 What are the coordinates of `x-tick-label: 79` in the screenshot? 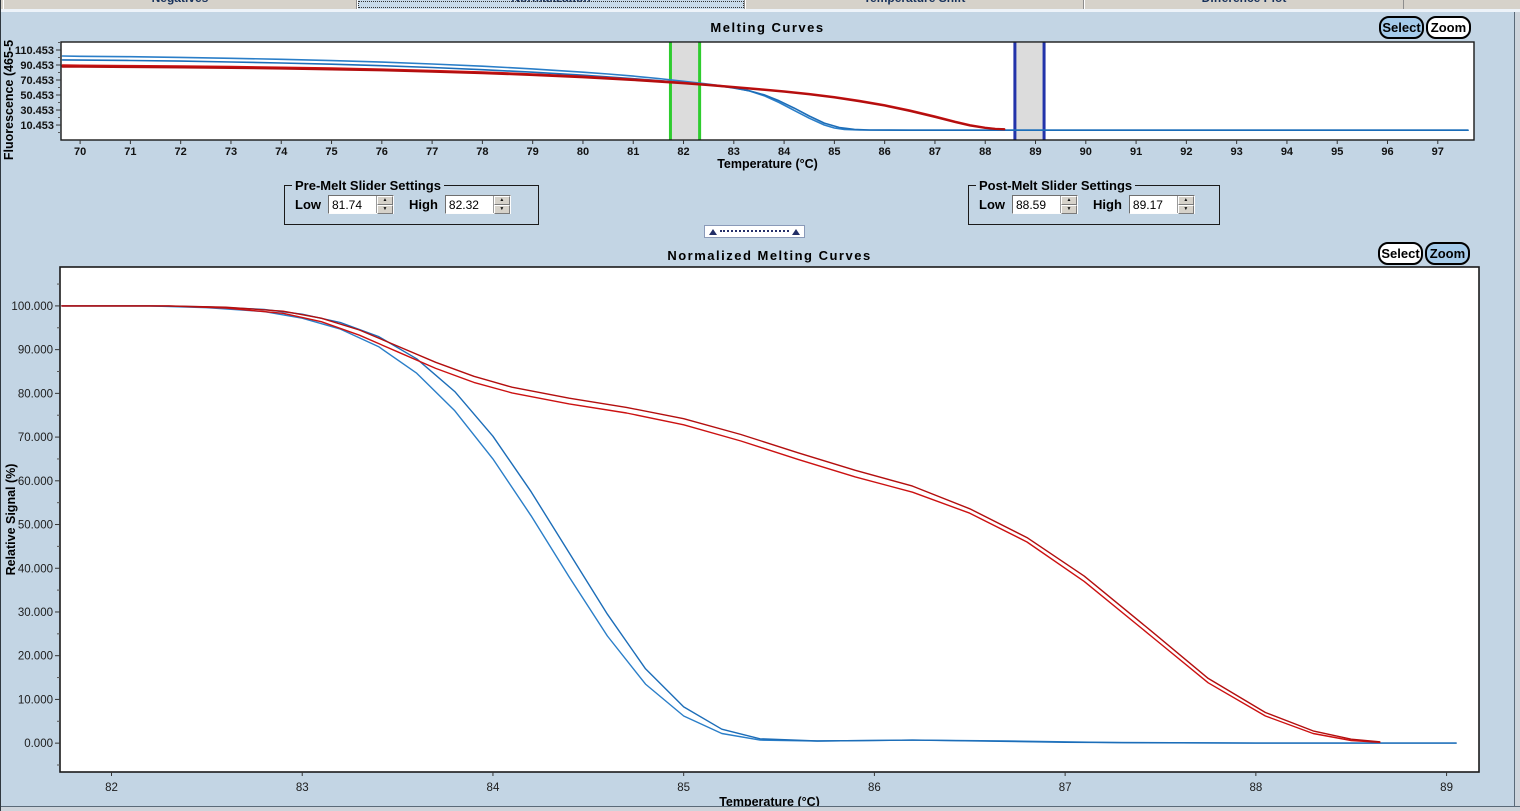 It's located at (533, 152).